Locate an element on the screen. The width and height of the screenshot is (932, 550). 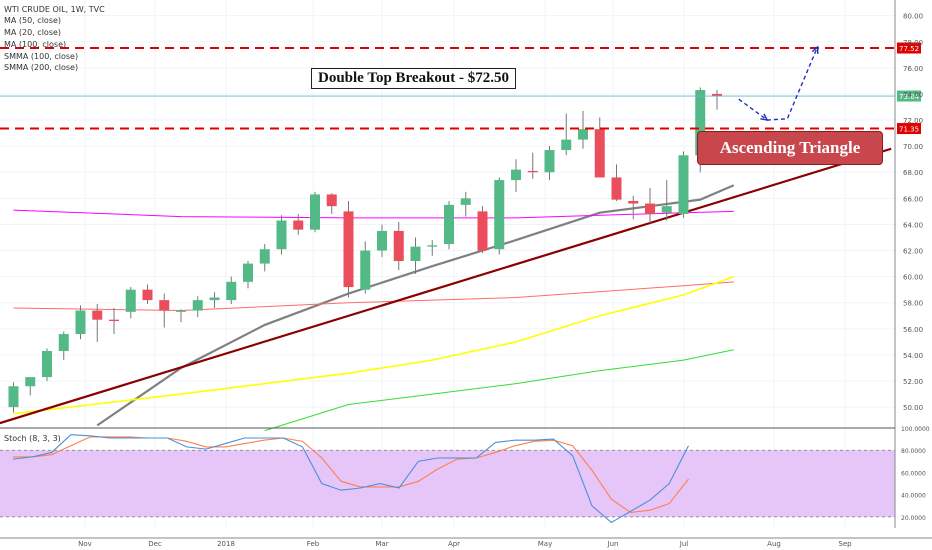
price-label: 71.35 is located at coordinates (909, 130).